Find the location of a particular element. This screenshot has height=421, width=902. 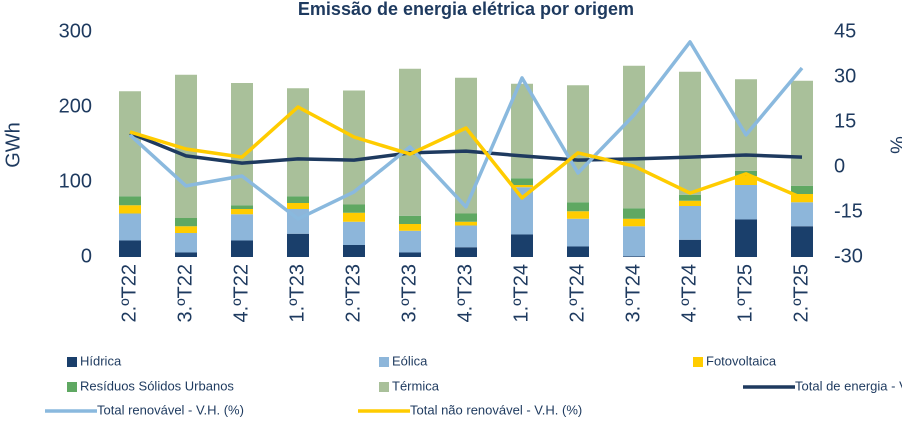

x-tick-label: 3.ºT23 is located at coordinates (409, 293).